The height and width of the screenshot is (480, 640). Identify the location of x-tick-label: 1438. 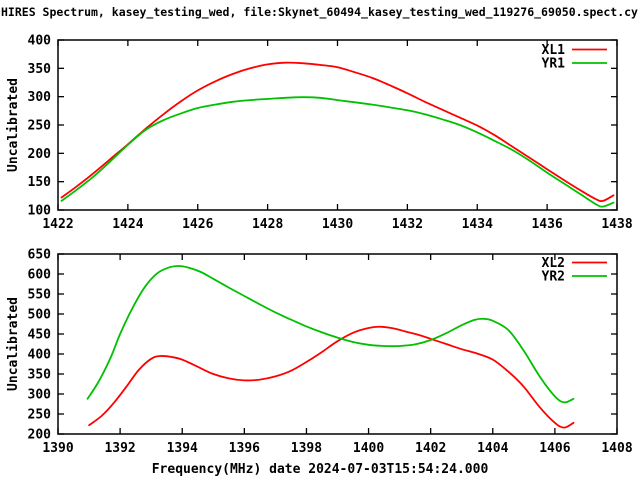
(616, 224).